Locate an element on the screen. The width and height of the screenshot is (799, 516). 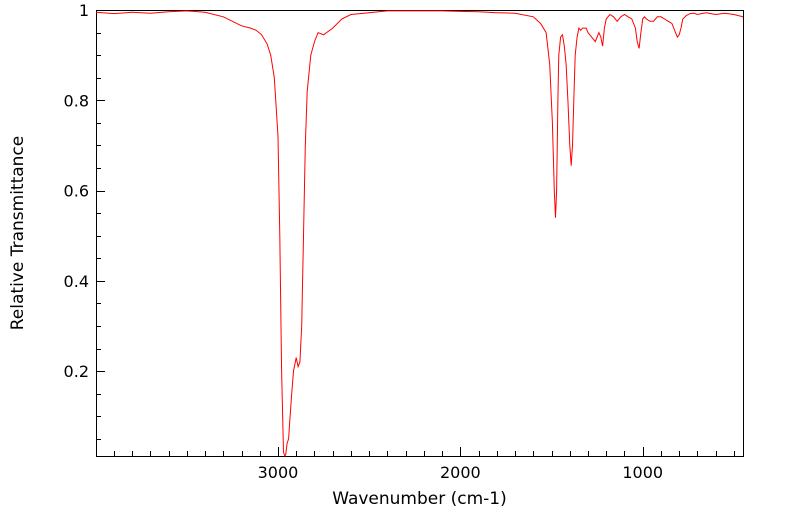
y-tick-label: 0.6 is located at coordinates (76, 191).